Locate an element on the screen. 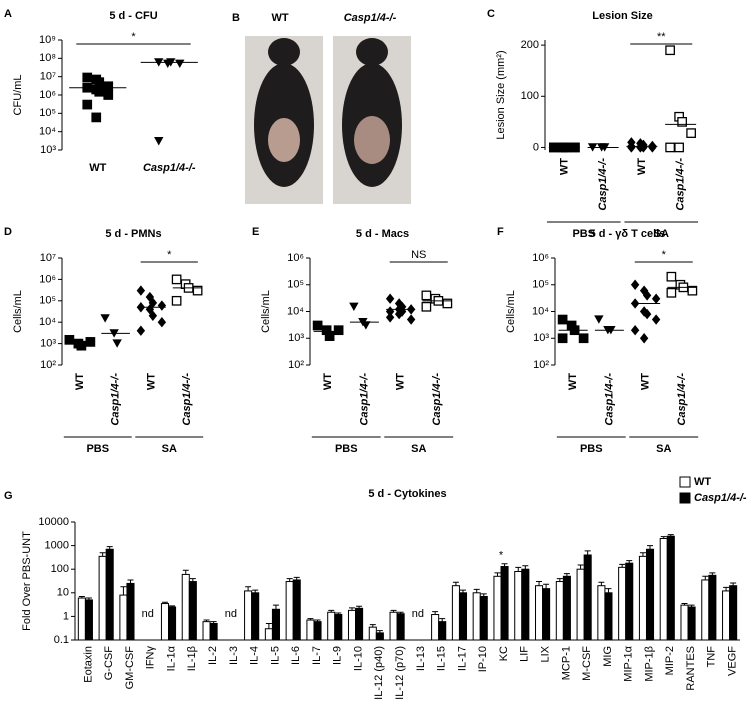 The height and width of the screenshot is (709, 754). y-tick-label: 10⁷ is located at coordinates (48, 258).